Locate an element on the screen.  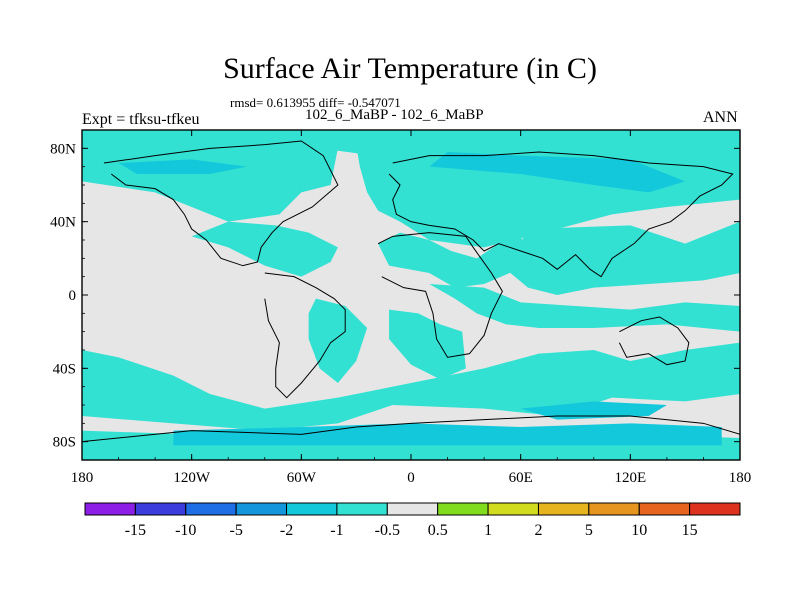
x-tick-label: 0 is located at coordinates (411, 478).